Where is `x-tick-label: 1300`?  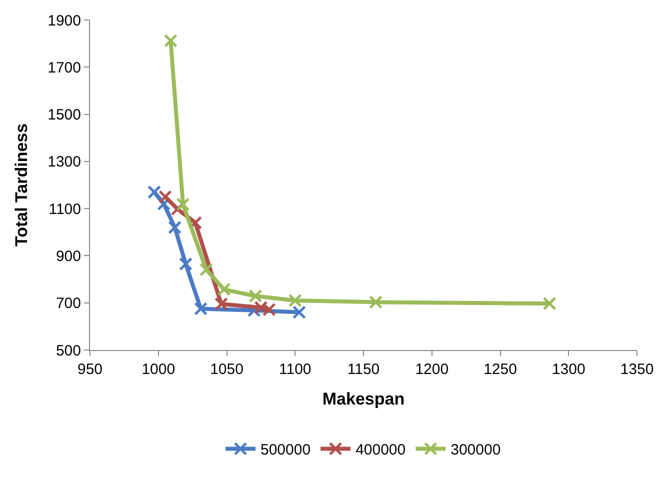
x-tick-label: 1300 is located at coordinates (569, 369).